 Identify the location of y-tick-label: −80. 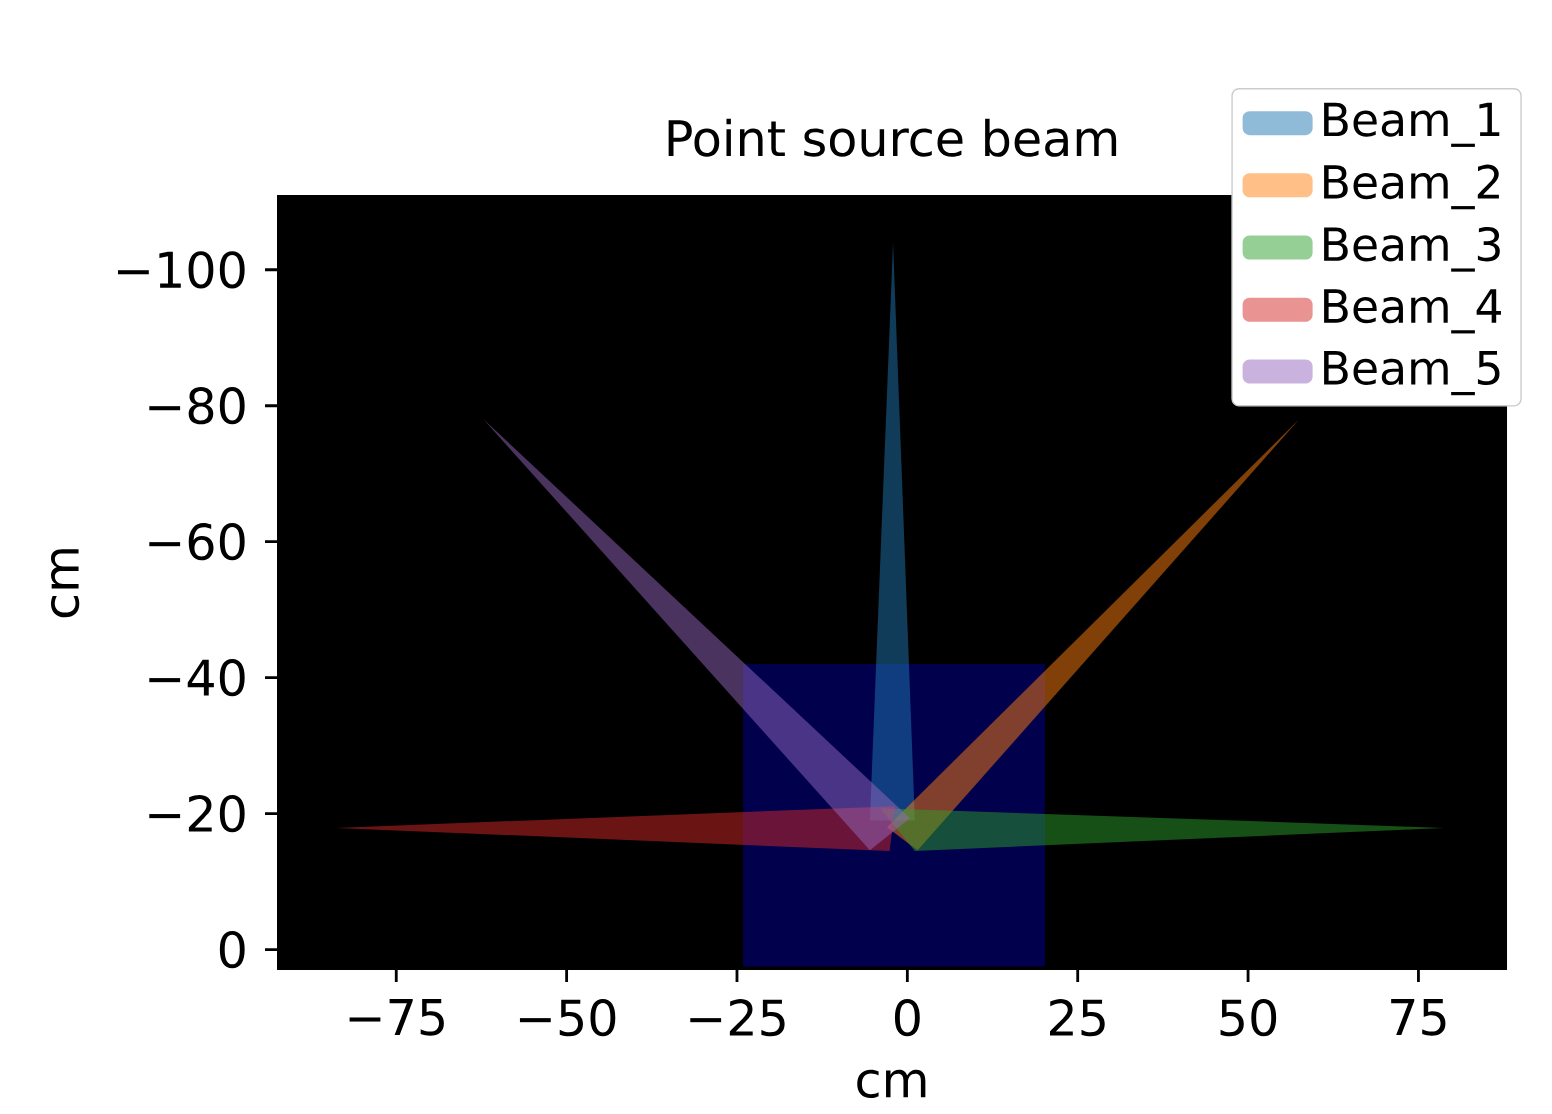
(197, 405).